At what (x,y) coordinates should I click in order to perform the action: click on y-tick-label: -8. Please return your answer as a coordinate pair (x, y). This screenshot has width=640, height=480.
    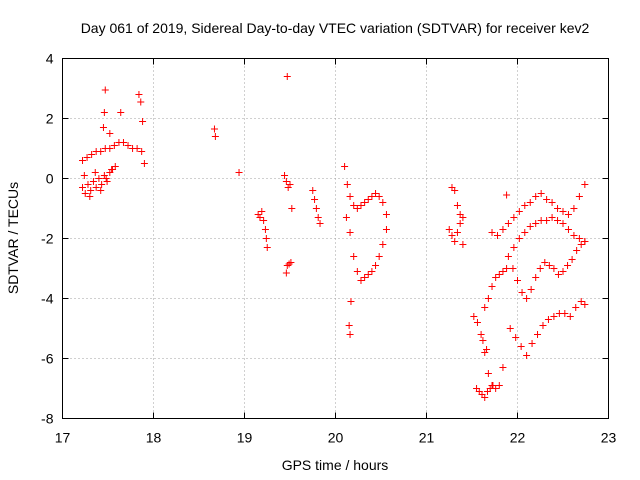
    Looking at the image, I should click on (47, 419).